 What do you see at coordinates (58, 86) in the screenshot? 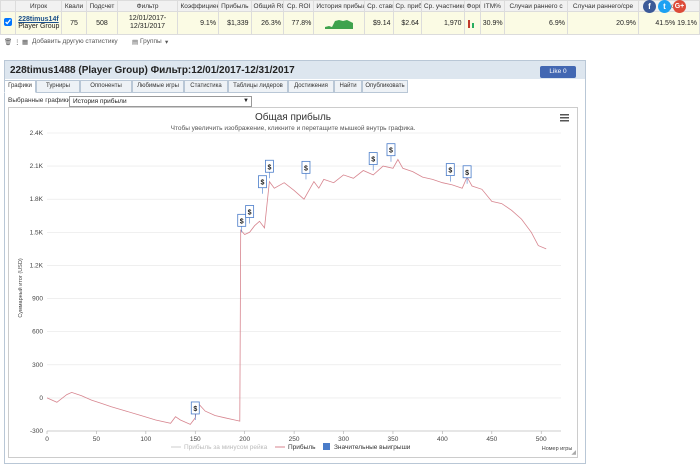
I see `tab-tournaments: Турниры` at bounding box center [58, 86].